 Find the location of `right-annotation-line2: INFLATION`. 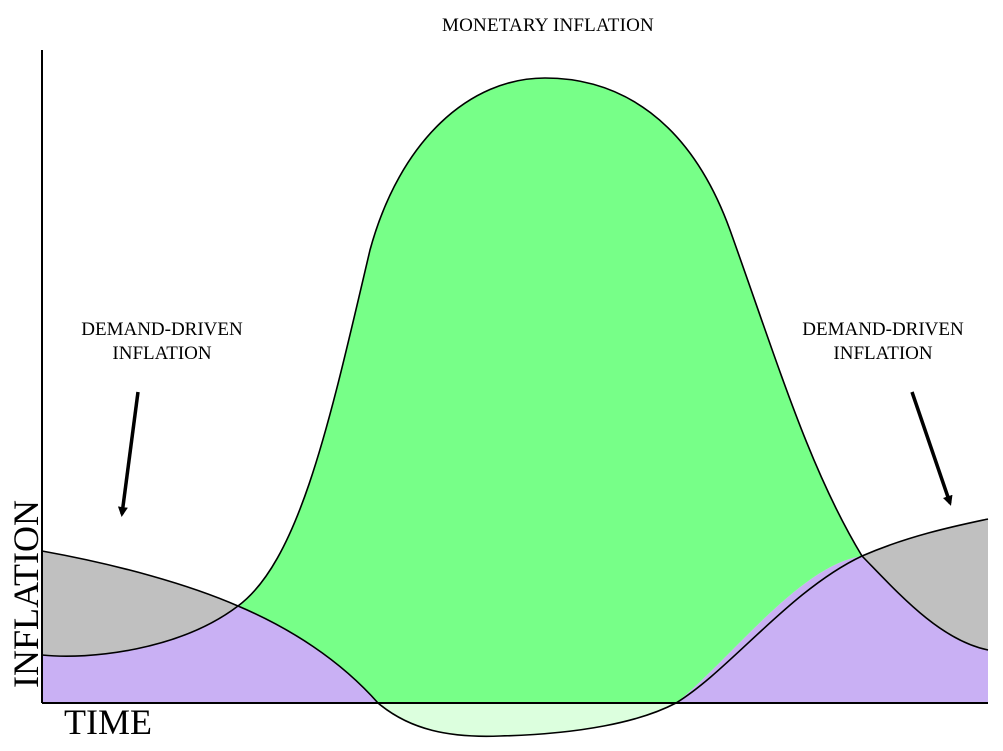

right-annotation-line2: INFLATION is located at coordinates (883, 353).